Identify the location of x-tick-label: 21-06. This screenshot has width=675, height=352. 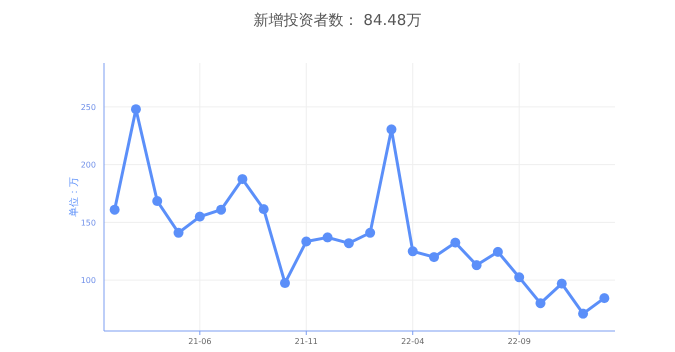
(200, 341).